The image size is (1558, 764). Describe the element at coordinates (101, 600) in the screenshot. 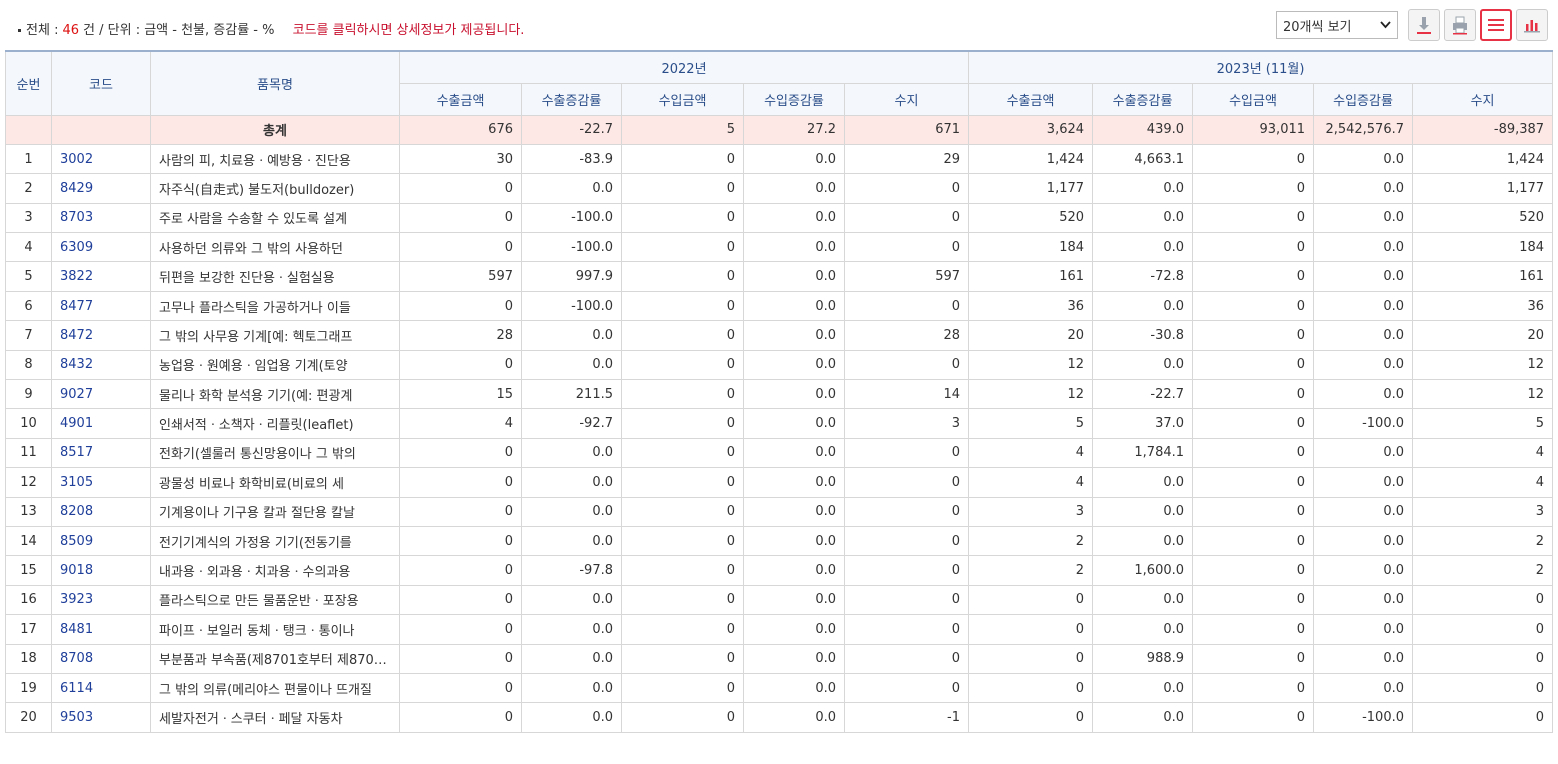

I see `code-link: 3923` at that location.